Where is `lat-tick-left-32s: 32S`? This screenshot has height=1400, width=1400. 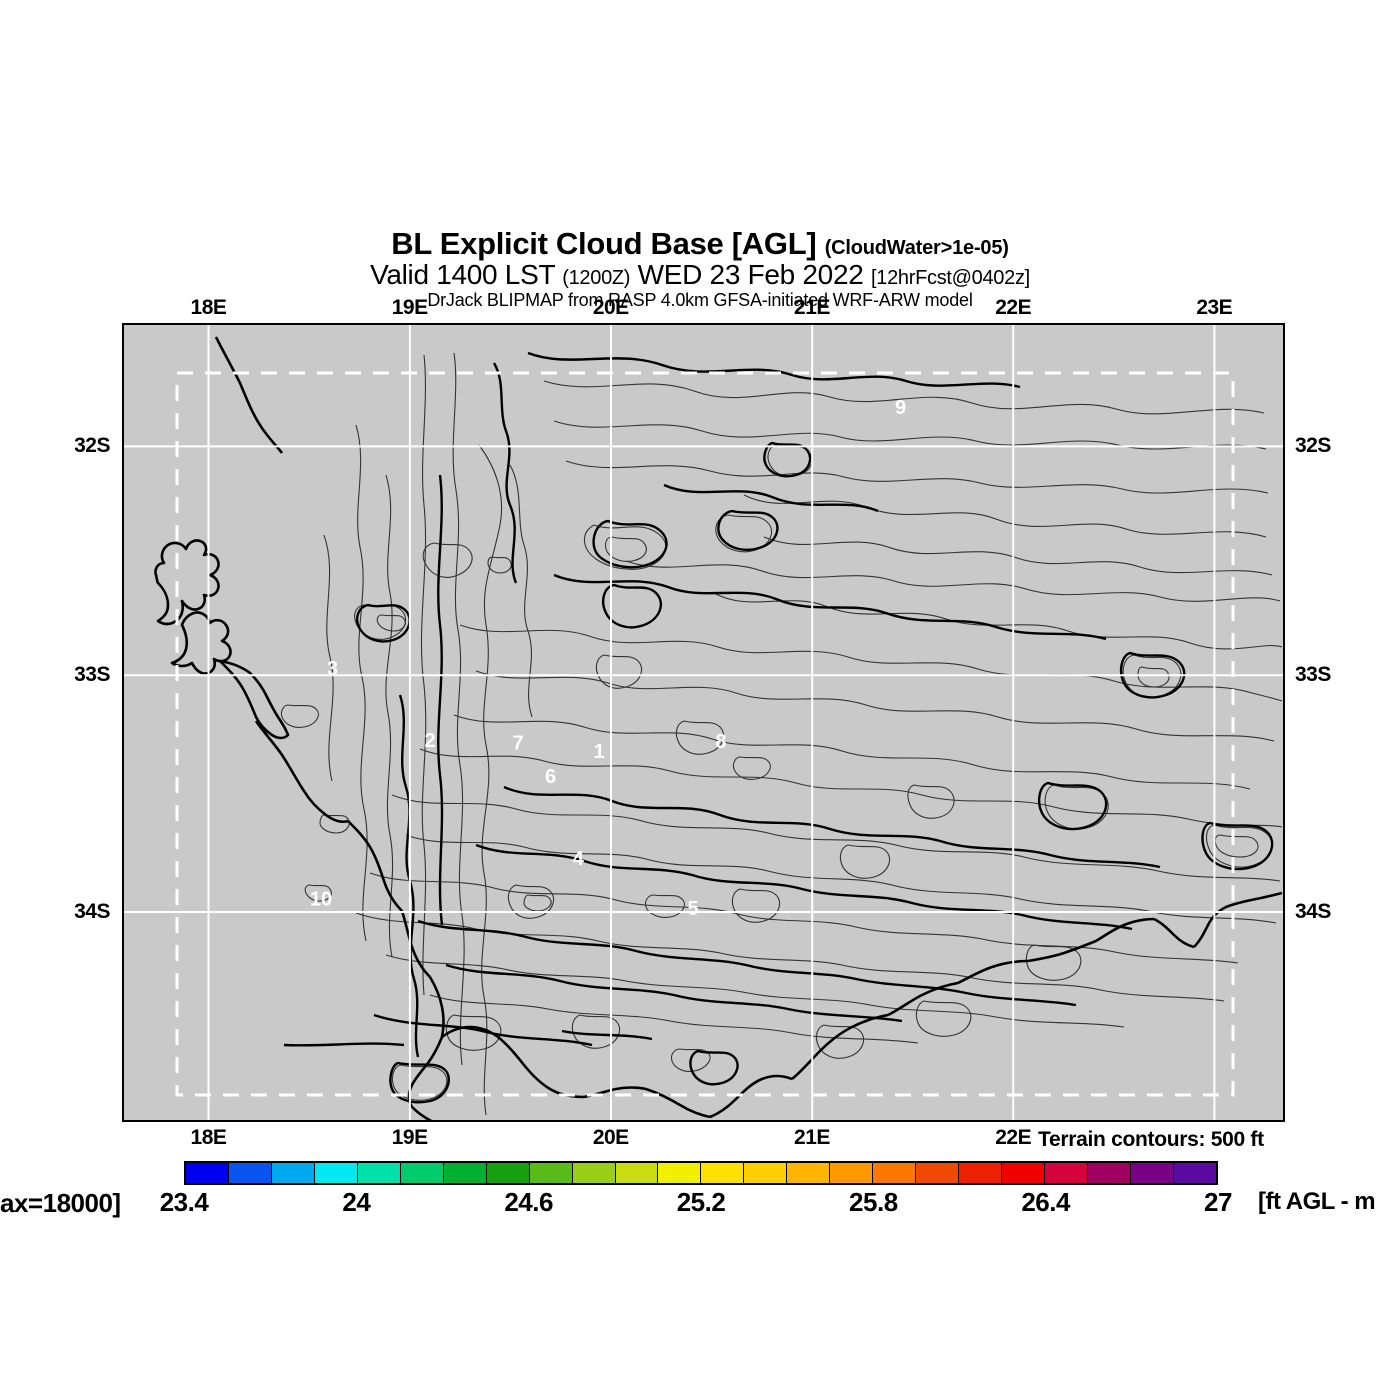
lat-tick-left-32s: 32S is located at coordinates (92, 446).